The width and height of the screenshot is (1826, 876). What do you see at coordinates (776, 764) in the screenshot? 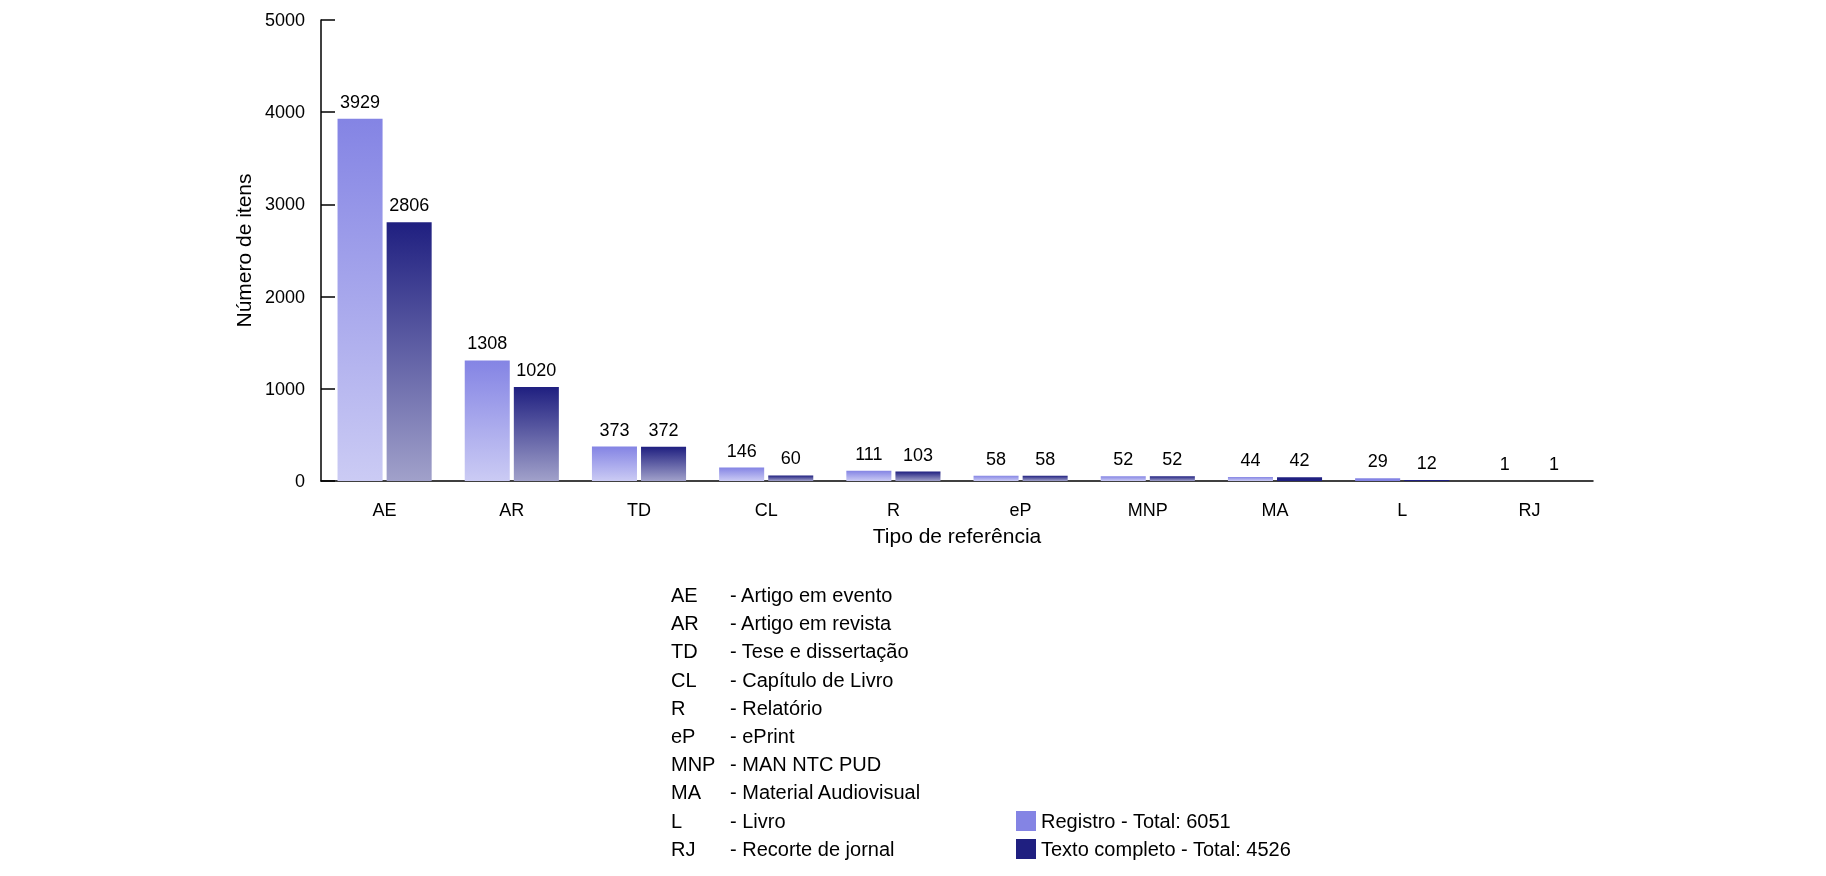
I see `text: MNP - MAN NTC PUD` at bounding box center [776, 764].